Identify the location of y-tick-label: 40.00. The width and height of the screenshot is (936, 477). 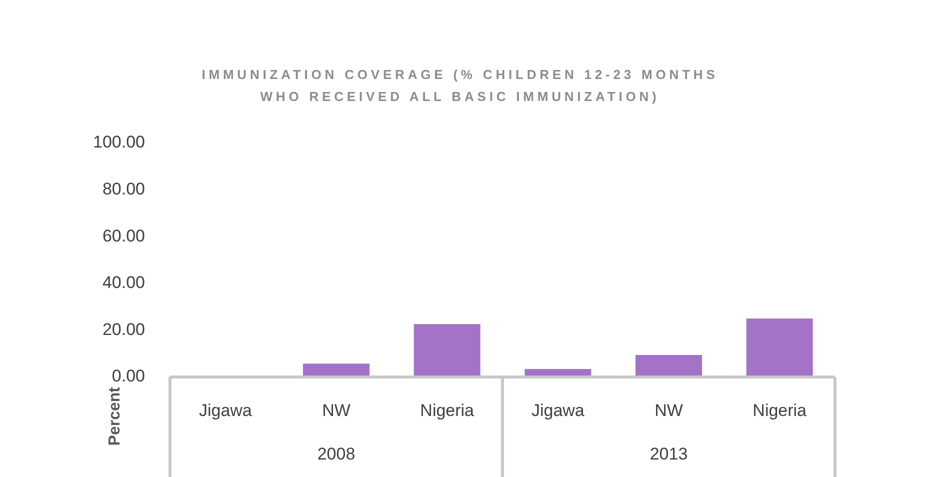
(123, 282).